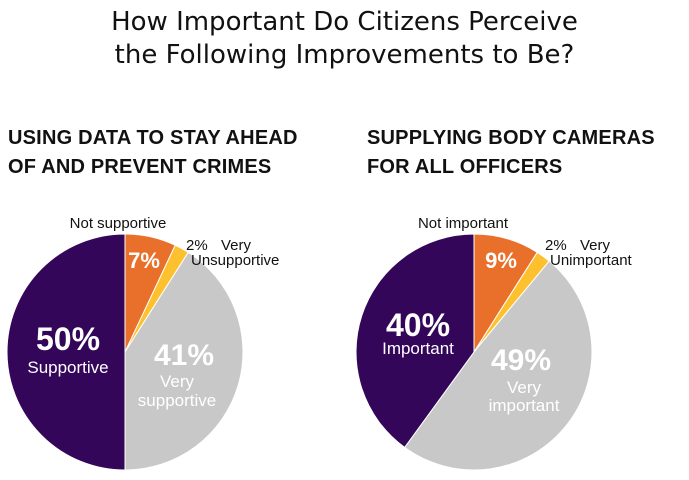  What do you see at coordinates (236, 245) in the screenshot?
I see `pie-1-label-very-unsupportive-line-1: Very` at bounding box center [236, 245].